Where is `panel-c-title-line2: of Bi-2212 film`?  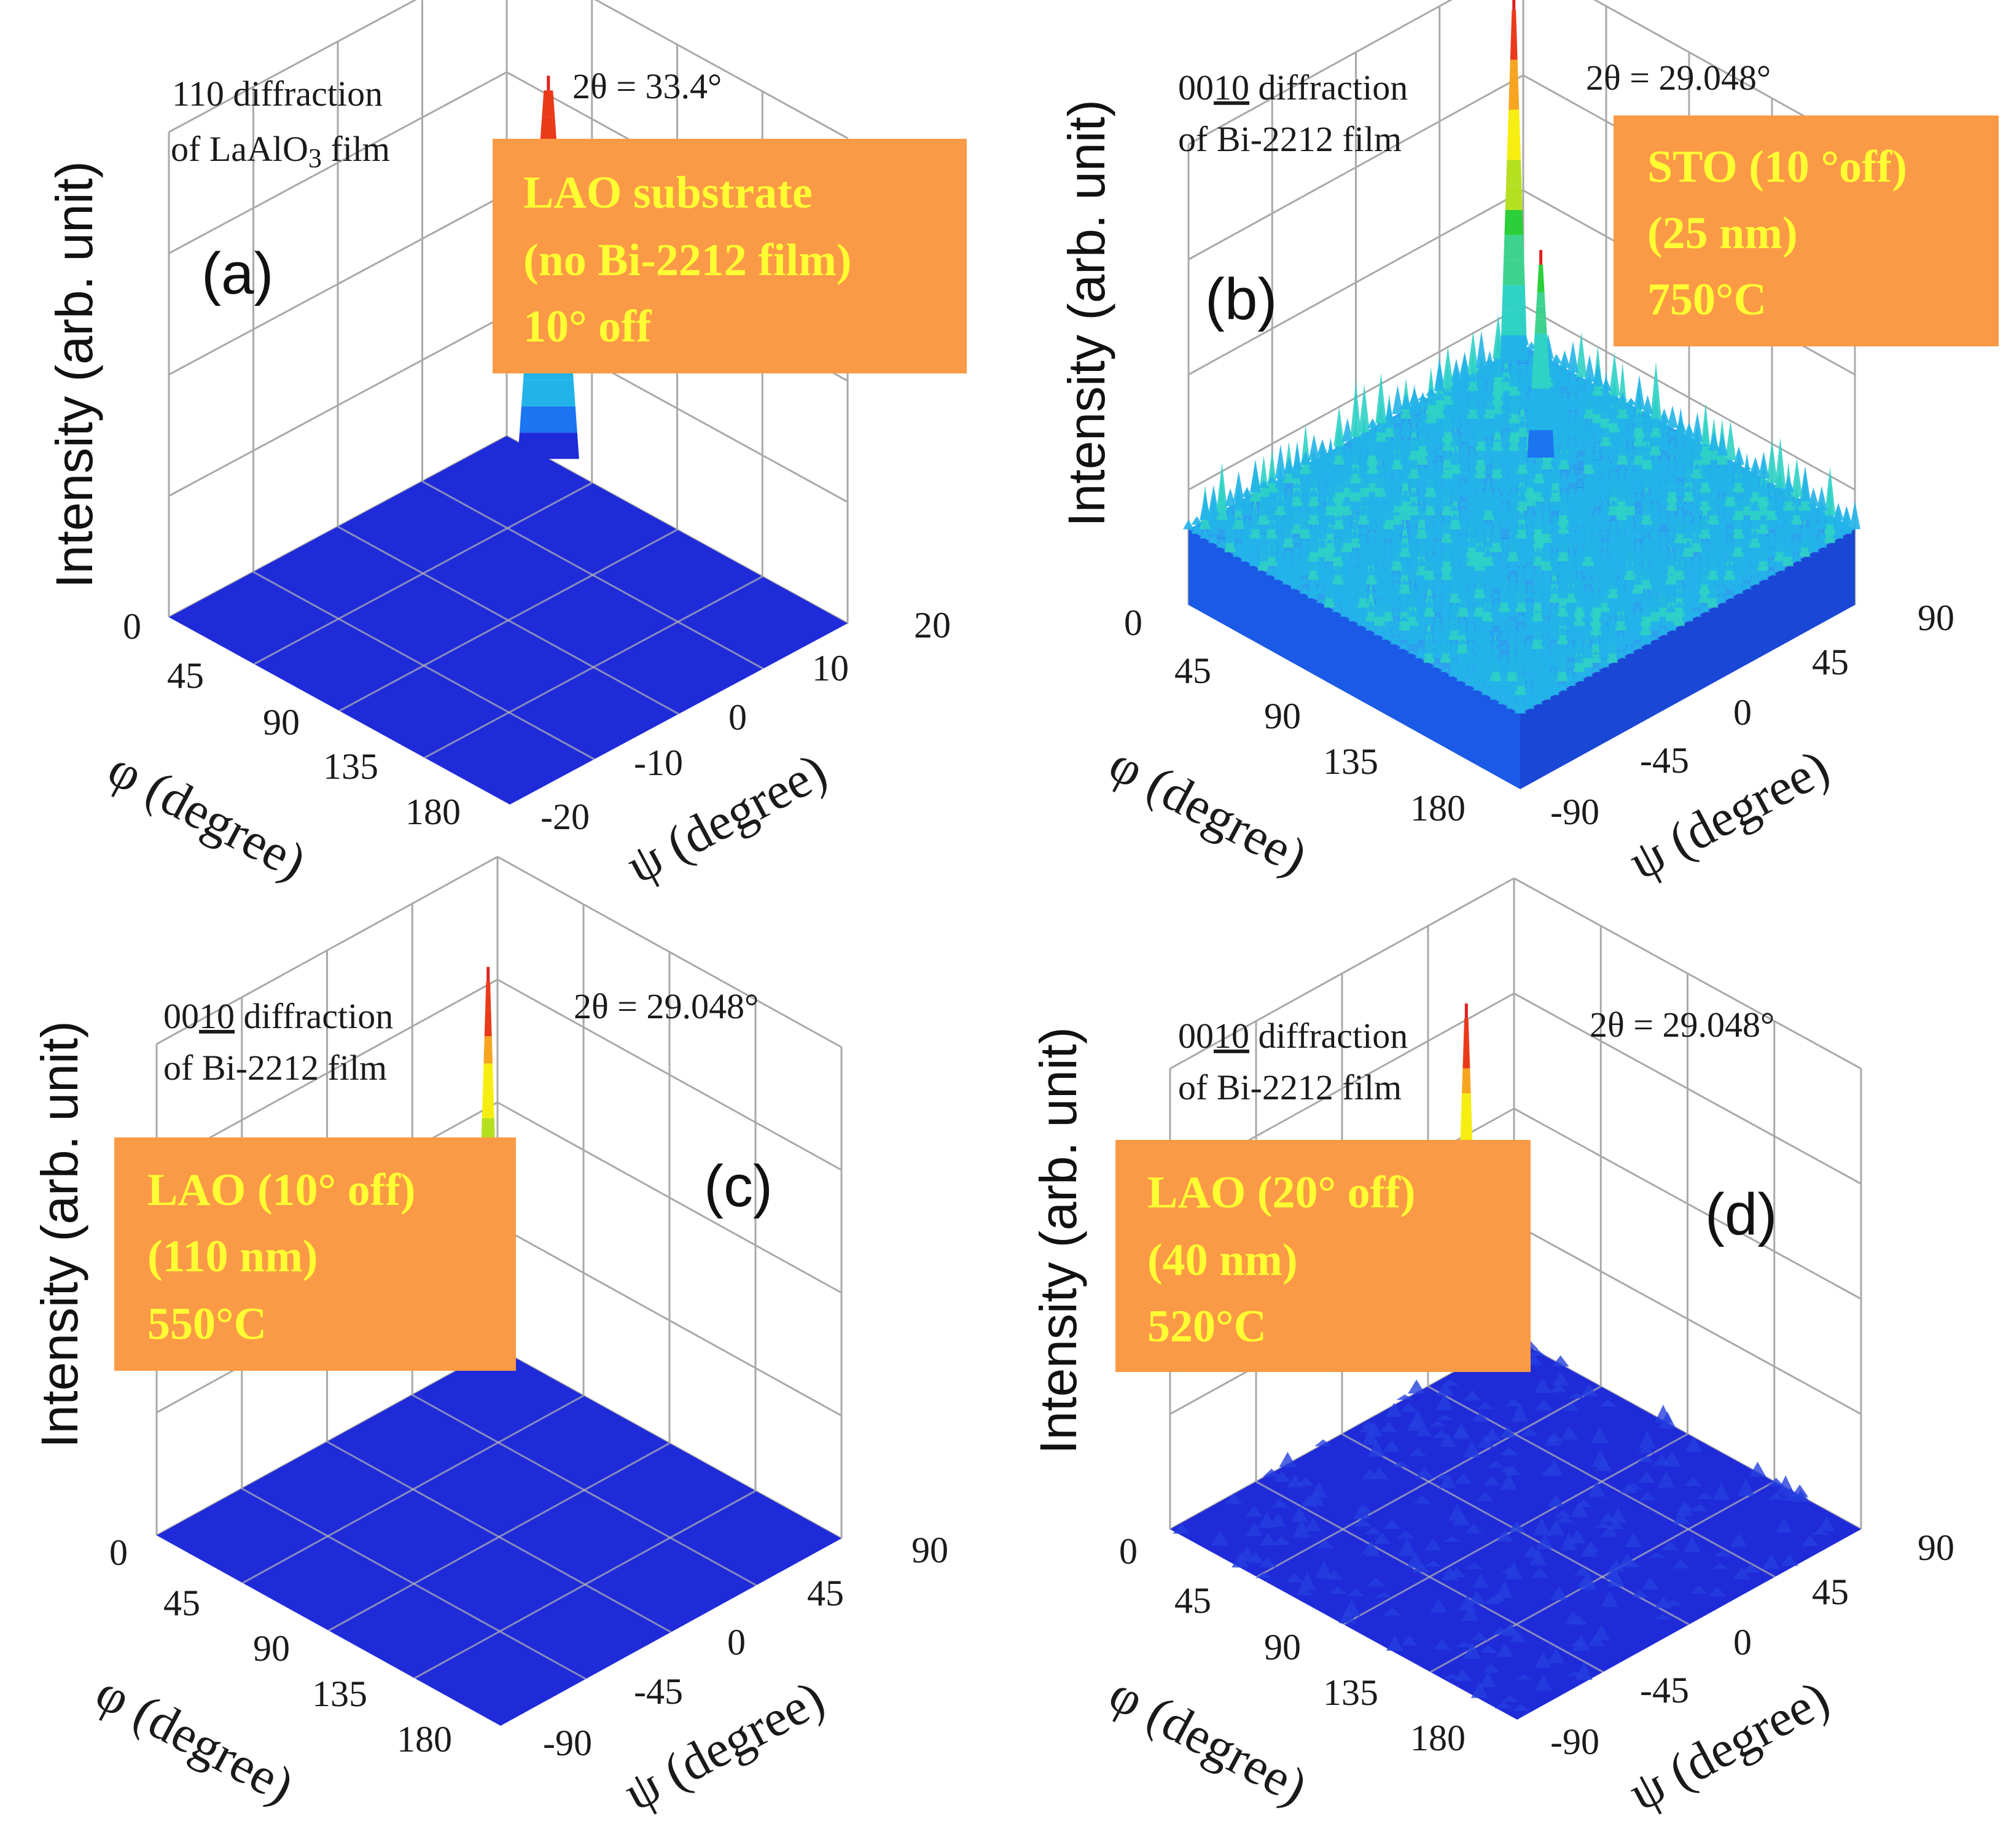
panel-c-title-line2: of Bi-2212 film is located at coordinates (275, 1068).